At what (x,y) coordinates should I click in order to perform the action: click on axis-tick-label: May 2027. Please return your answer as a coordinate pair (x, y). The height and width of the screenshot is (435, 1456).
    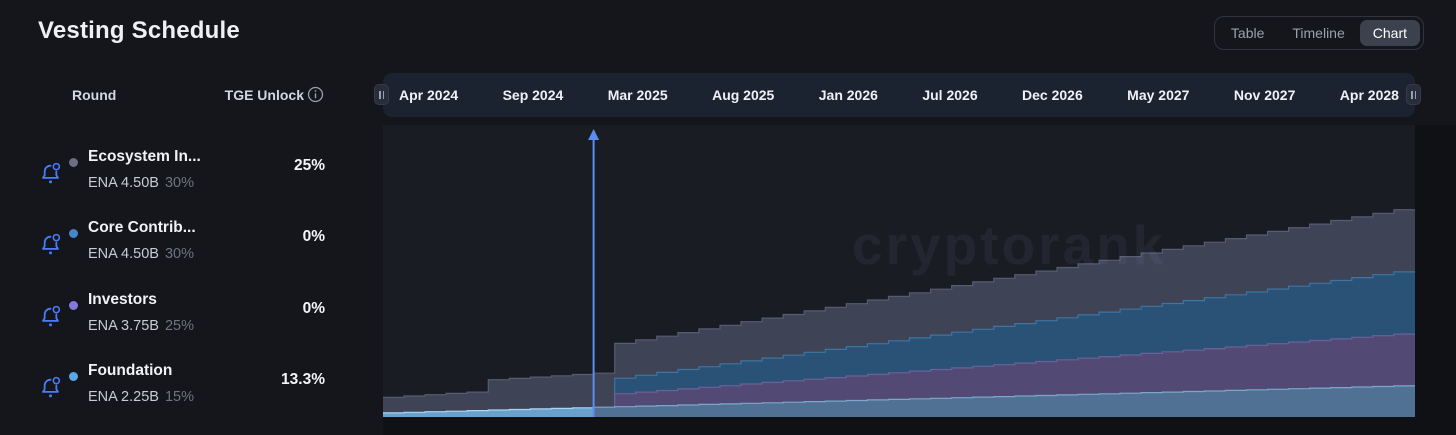
    Looking at the image, I should click on (1158, 95).